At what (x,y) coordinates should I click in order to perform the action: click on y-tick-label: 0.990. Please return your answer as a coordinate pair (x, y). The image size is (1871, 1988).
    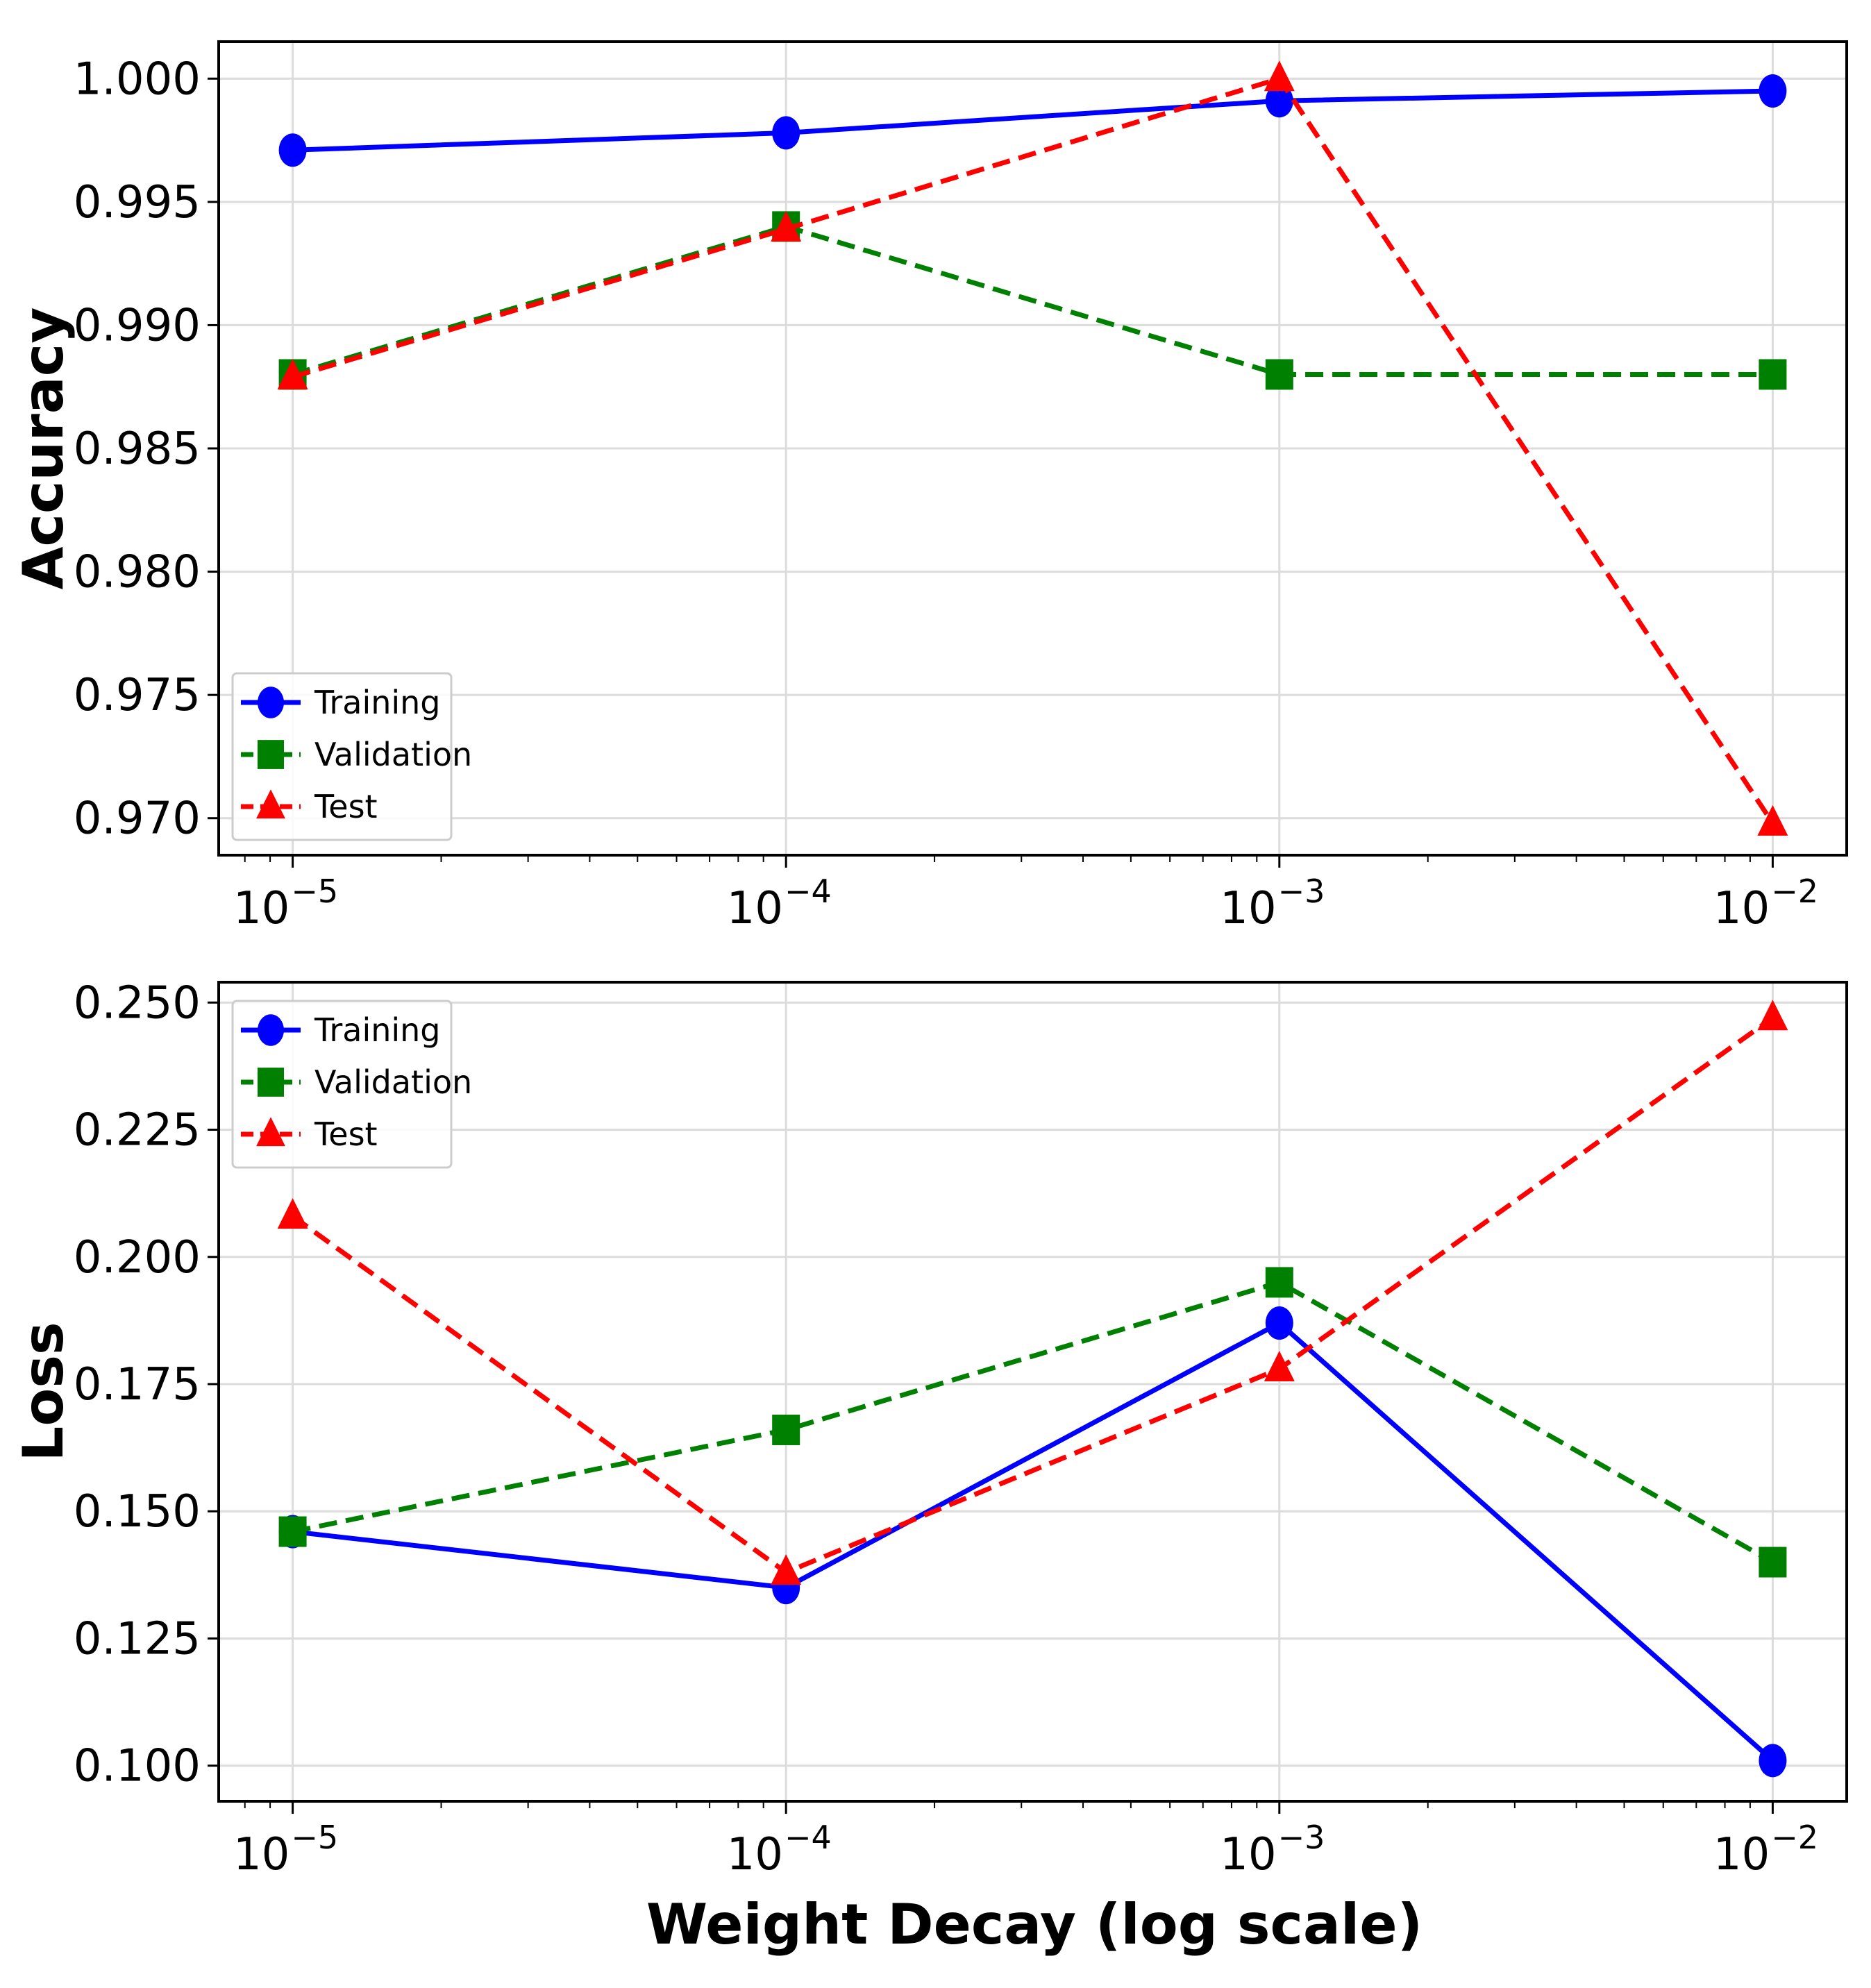
    Looking at the image, I should click on (137, 325).